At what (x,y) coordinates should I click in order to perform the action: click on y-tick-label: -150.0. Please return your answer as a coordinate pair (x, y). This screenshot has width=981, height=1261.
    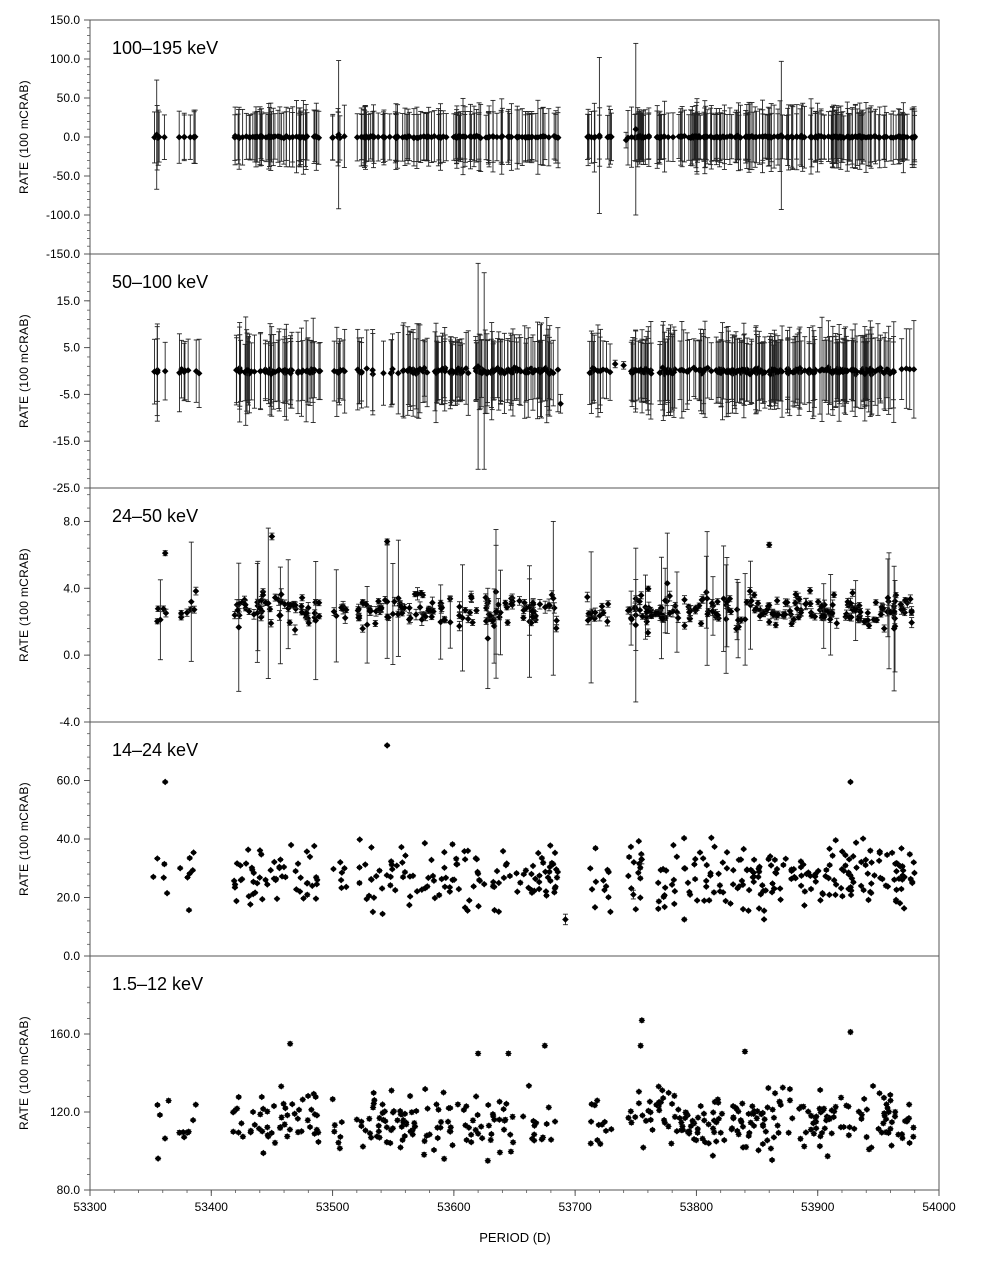
    Looking at the image, I should click on (63, 254).